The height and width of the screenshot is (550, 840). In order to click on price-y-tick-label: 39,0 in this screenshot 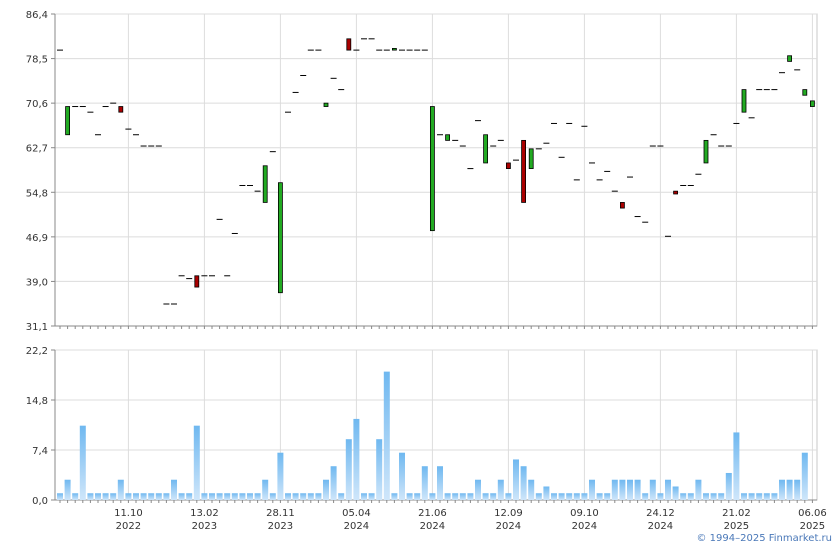, I will do `click(37, 282)`.